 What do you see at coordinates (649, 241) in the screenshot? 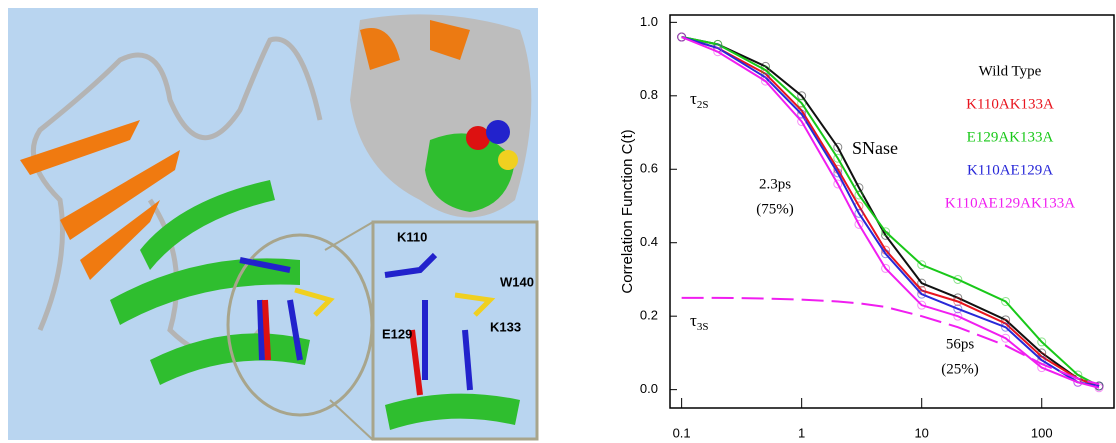
I see `y-tick-label: 0.4` at bounding box center [649, 241].